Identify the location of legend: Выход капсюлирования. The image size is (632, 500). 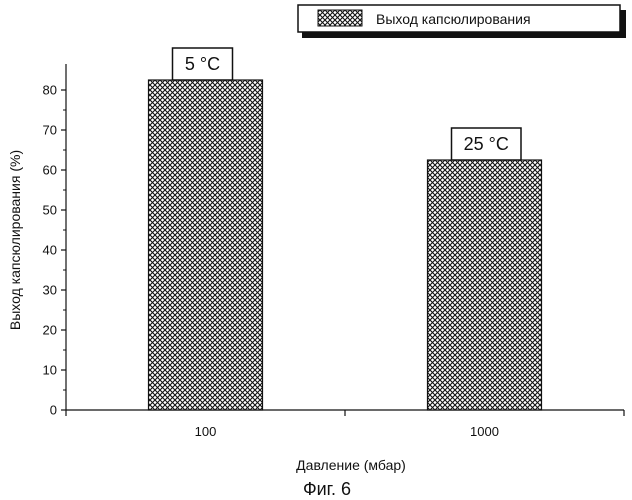
(462, 21).